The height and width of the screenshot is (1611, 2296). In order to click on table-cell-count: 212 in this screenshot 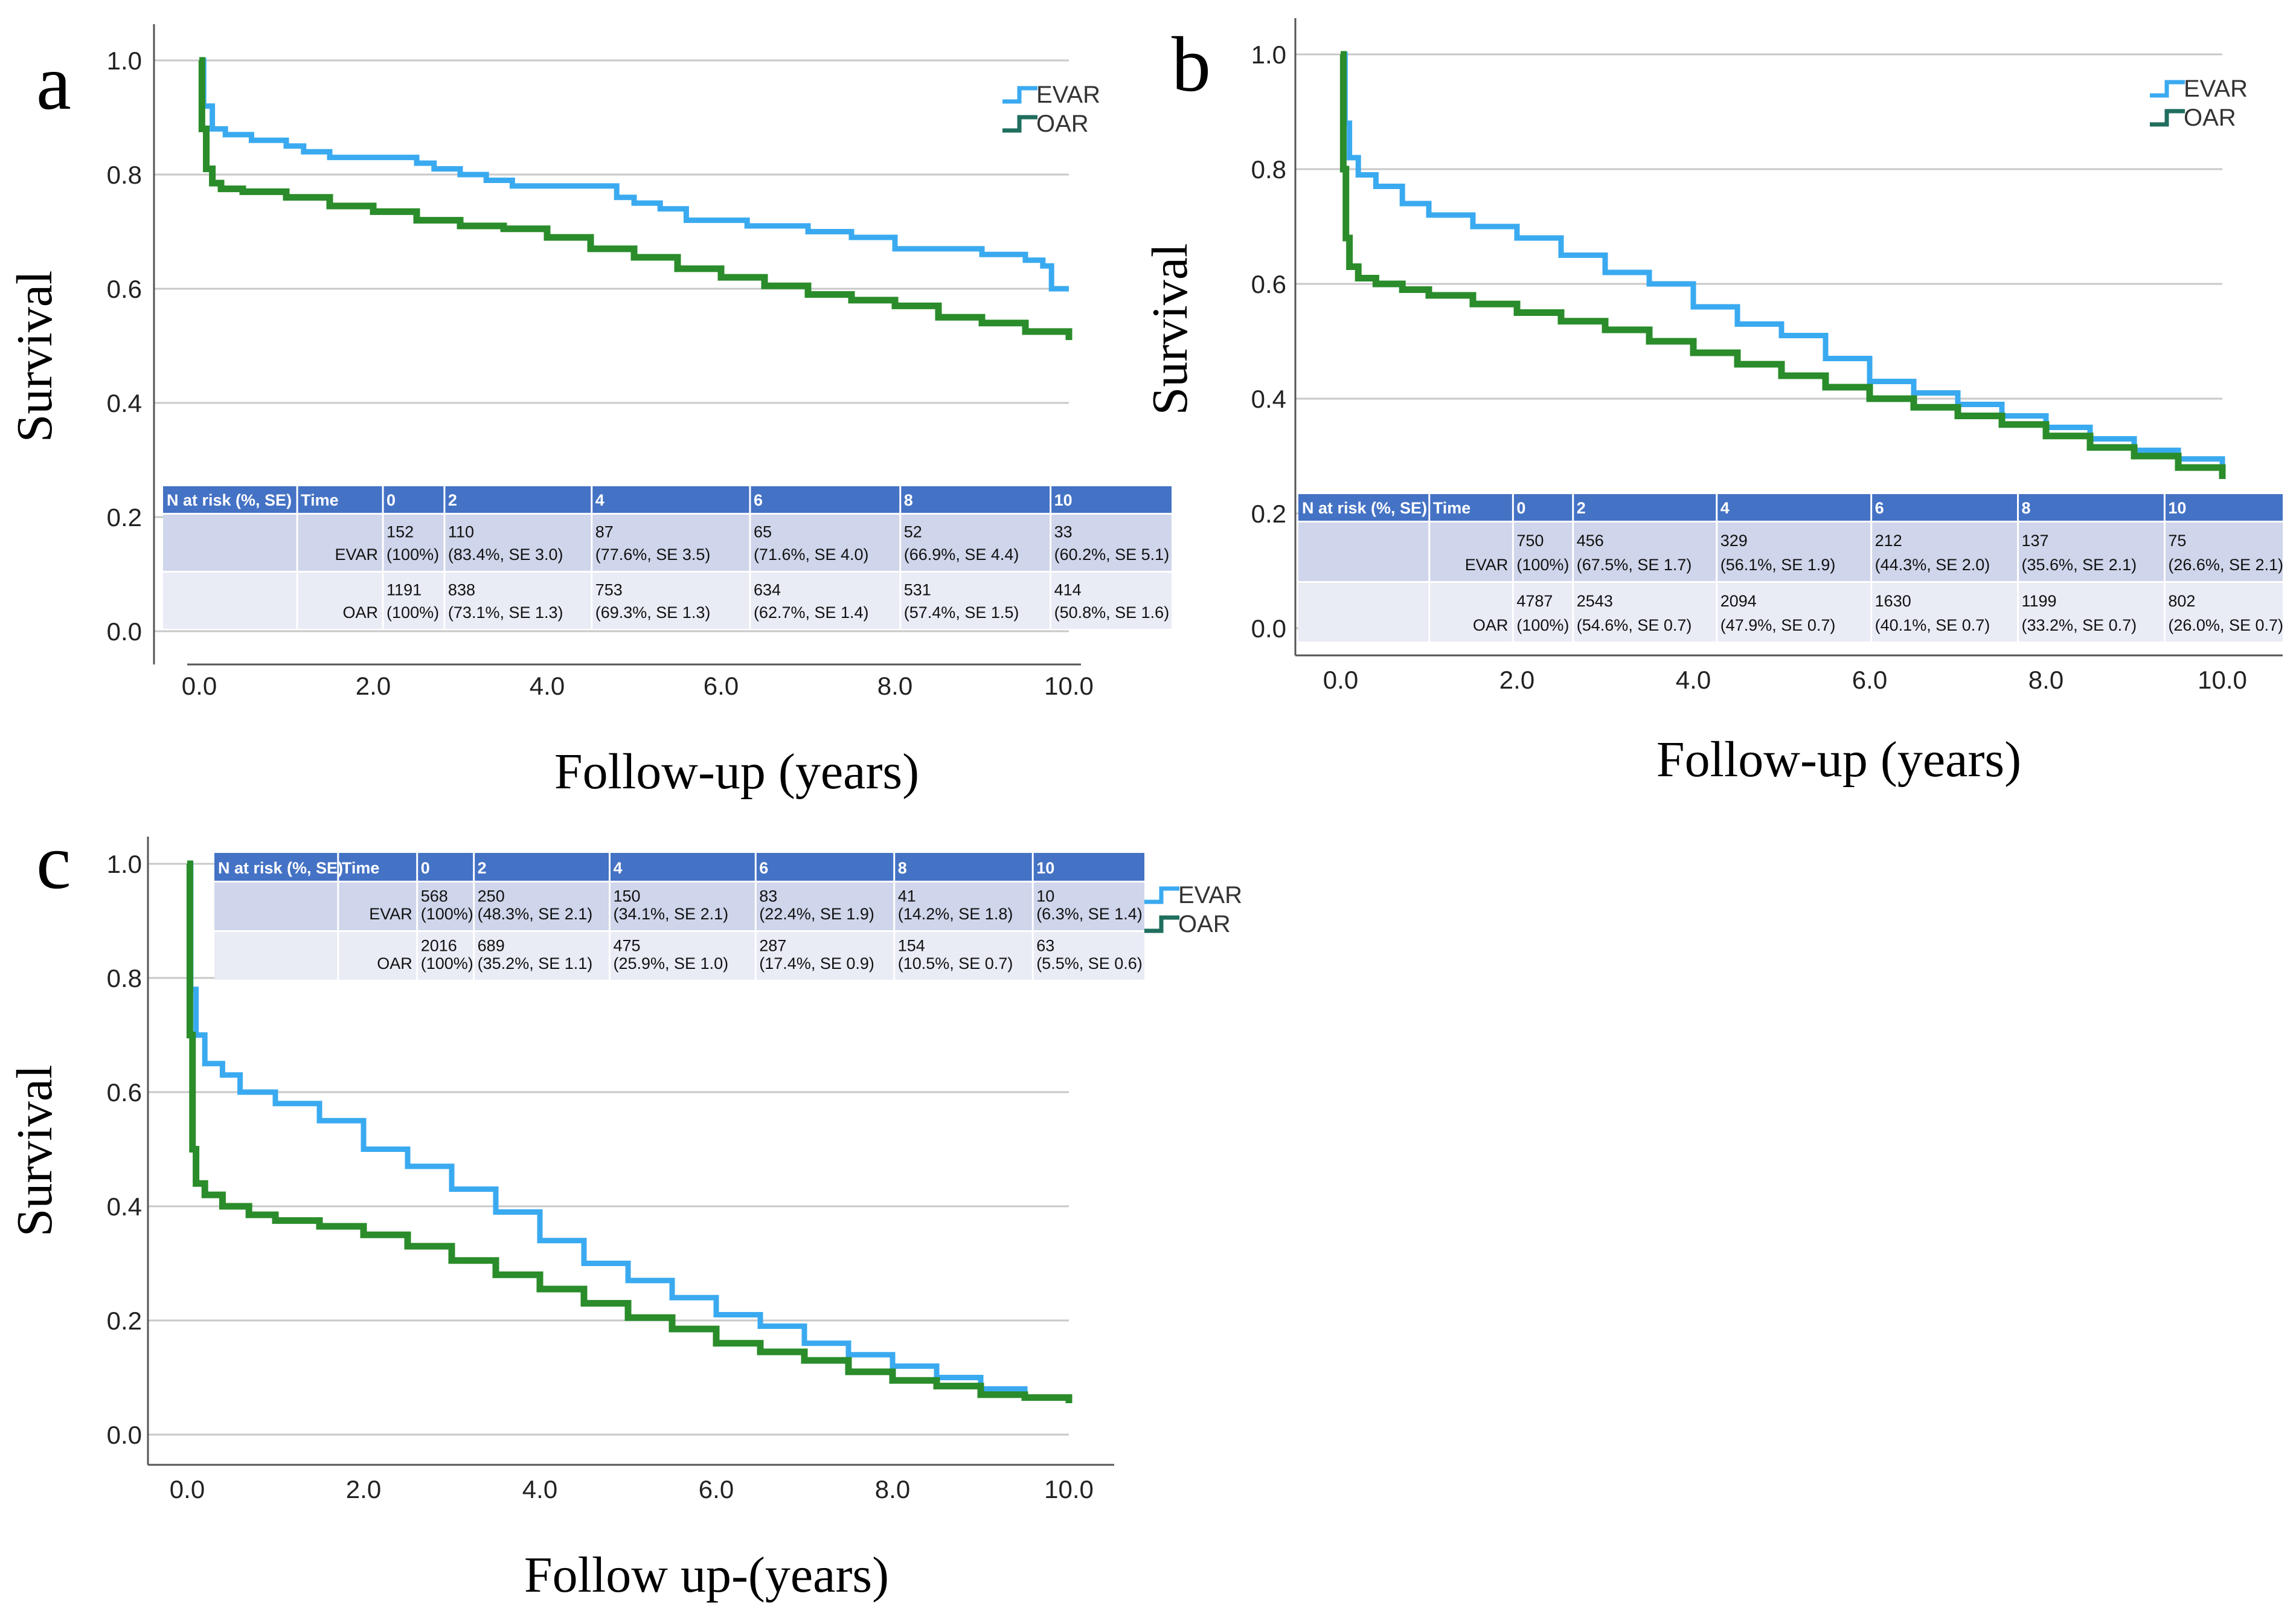, I will do `click(1889, 541)`.